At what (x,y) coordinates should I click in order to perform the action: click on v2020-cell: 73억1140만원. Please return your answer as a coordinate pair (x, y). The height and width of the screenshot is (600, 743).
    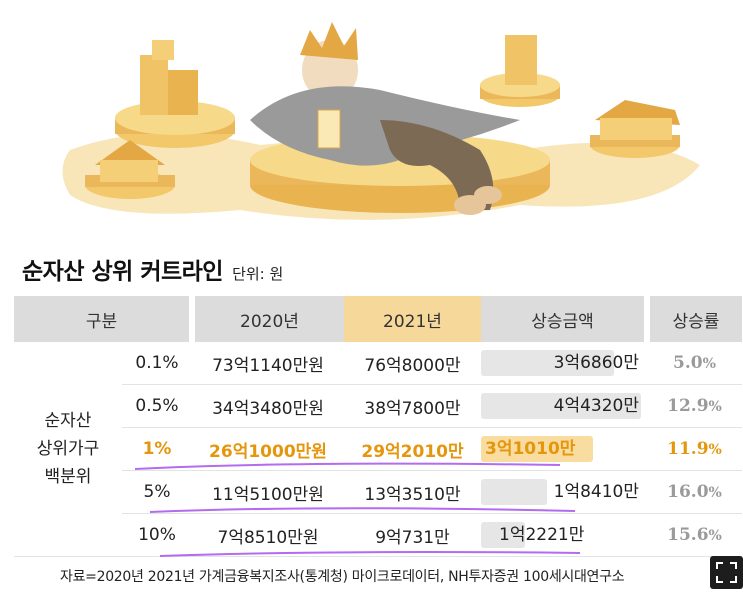
    Looking at the image, I should click on (268, 363).